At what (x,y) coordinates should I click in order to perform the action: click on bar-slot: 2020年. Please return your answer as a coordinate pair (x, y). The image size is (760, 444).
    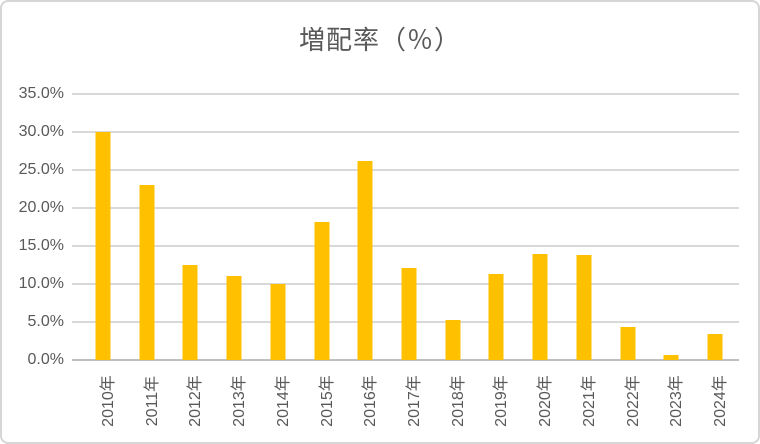
    Looking at the image, I should click on (540, 260).